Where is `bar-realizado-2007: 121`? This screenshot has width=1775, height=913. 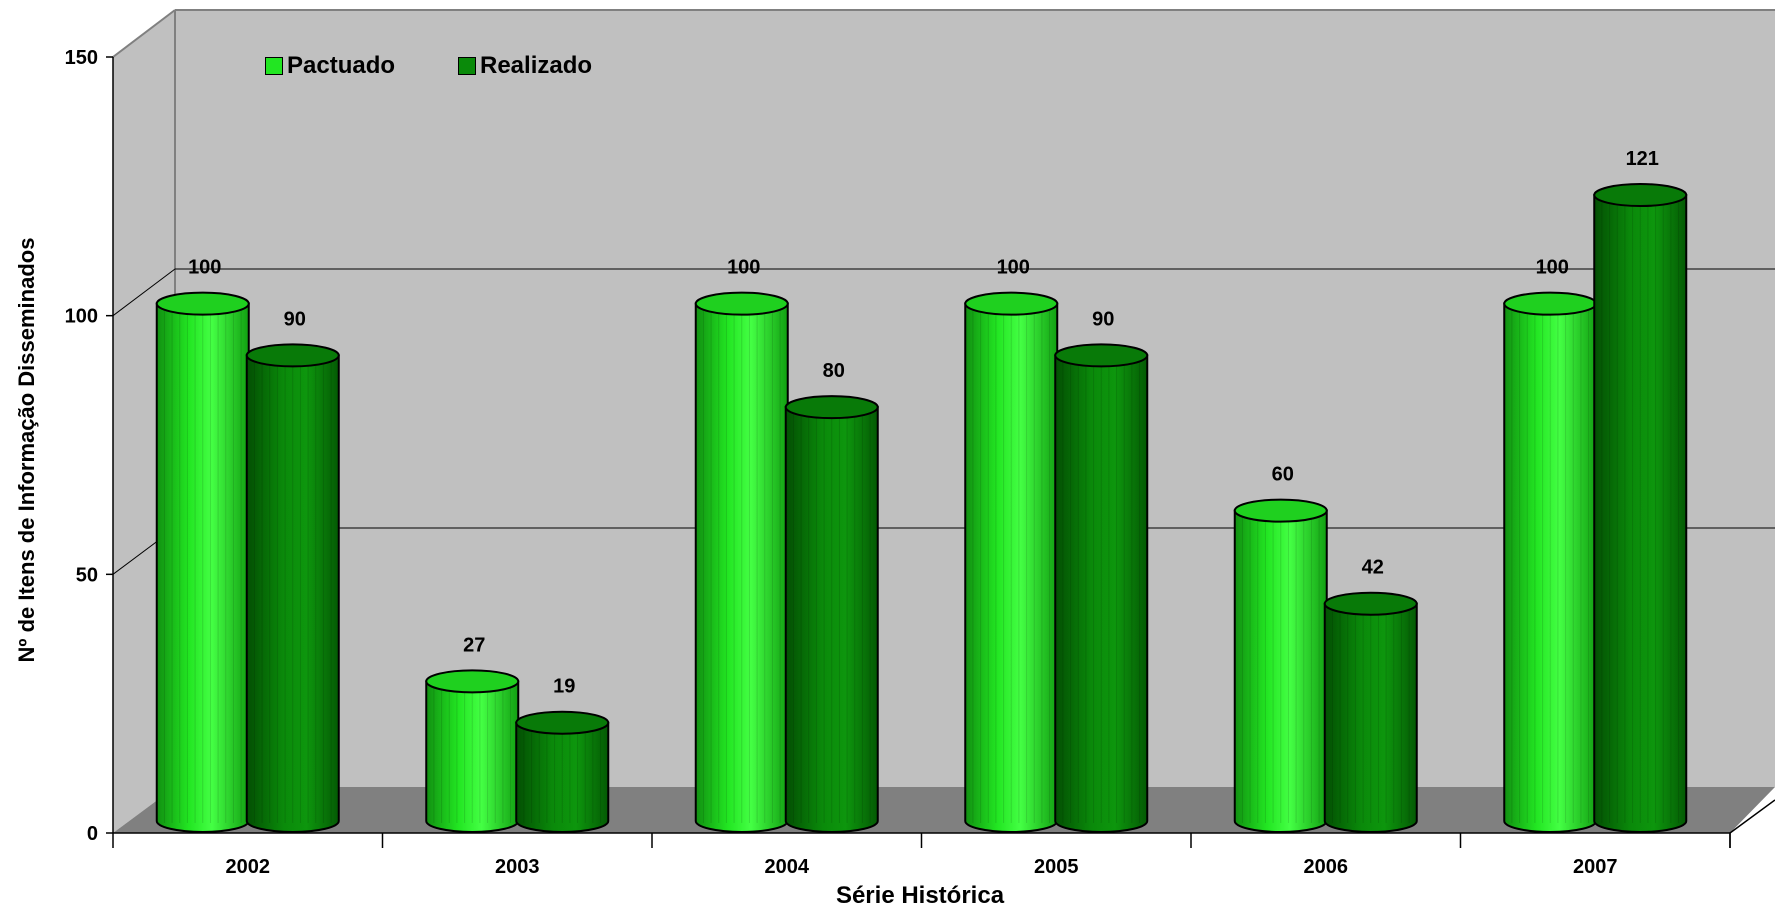
bar-realizado-2007: 121 is located at coordinates (1640, 490).